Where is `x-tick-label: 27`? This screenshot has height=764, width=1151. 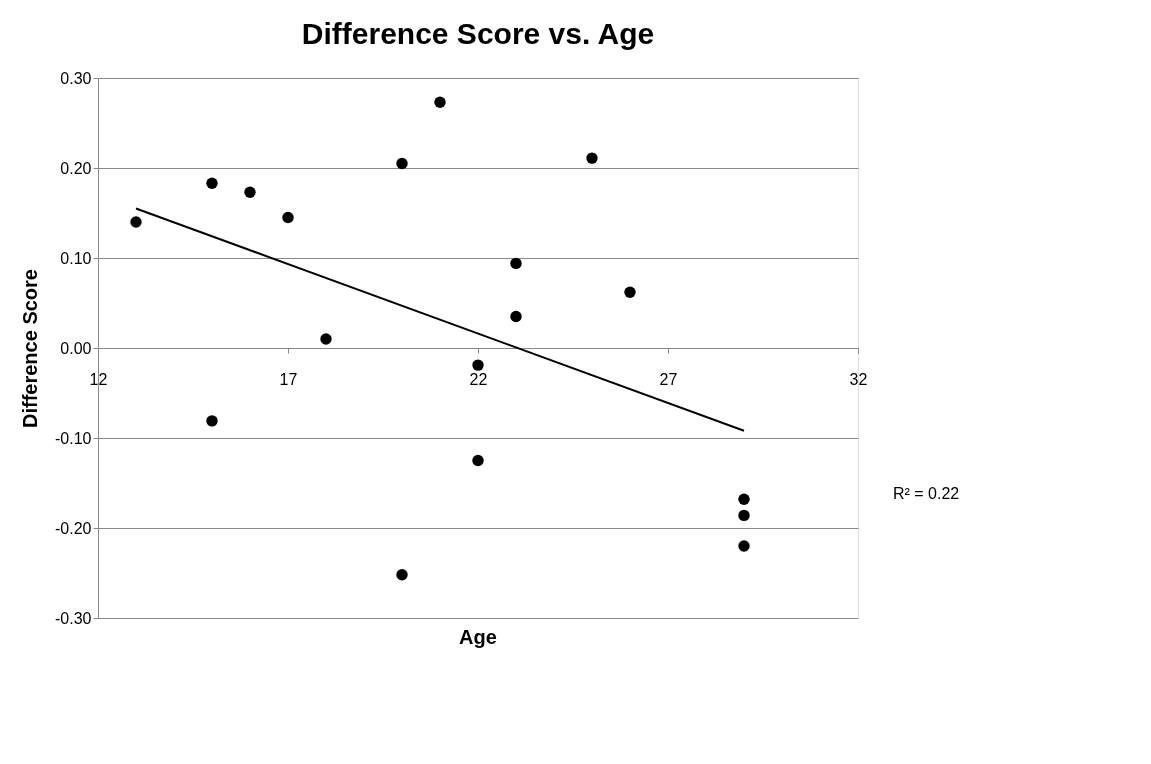 x-tick-label: 27 is located at coordinates (668, 379).